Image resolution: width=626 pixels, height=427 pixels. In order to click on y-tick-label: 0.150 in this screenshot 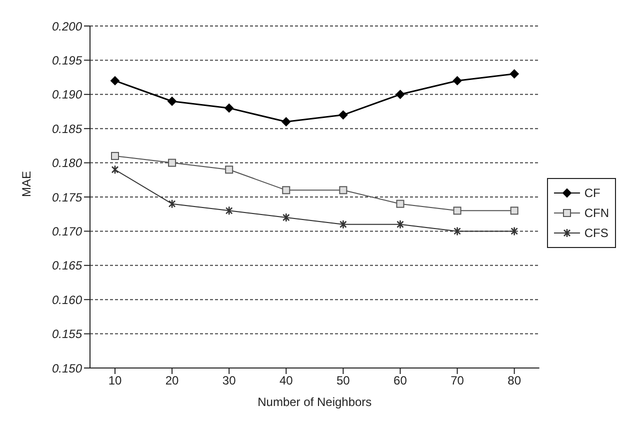, I will do `click(67, 368)`.